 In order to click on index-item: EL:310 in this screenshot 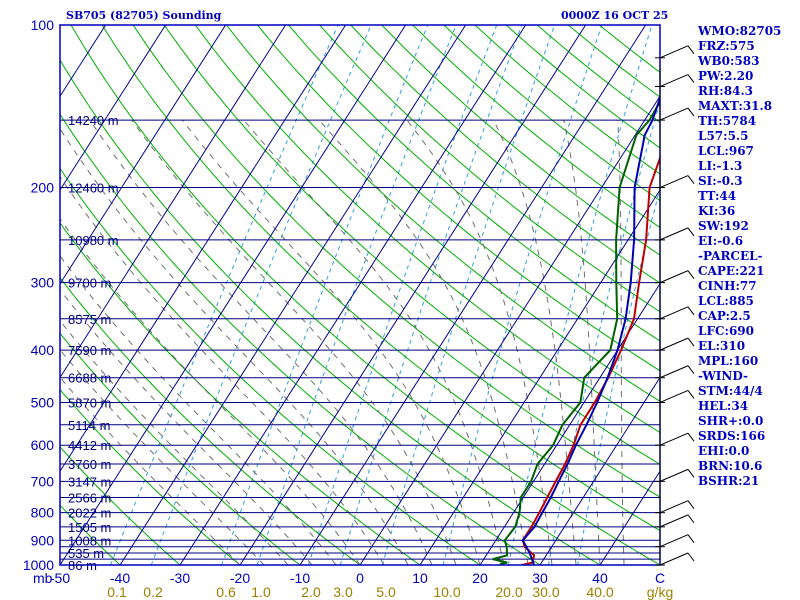, I will do `click(722, 346)`.